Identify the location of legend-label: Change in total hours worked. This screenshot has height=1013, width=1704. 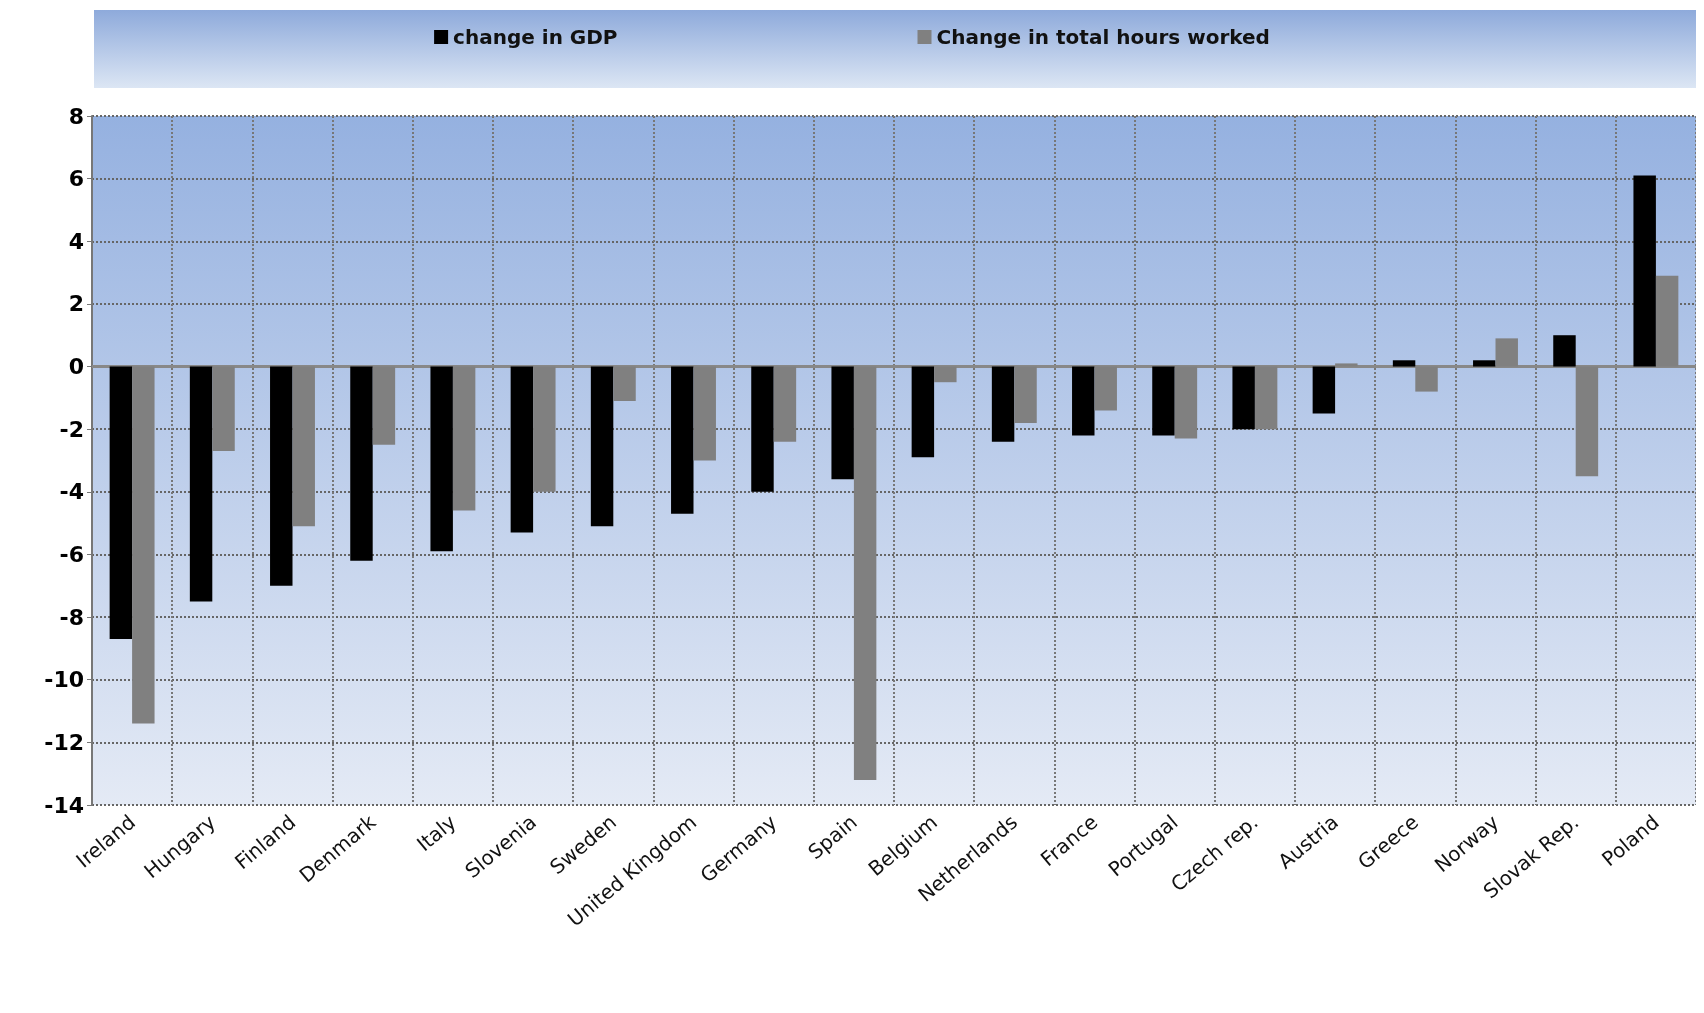
(1103, 37).